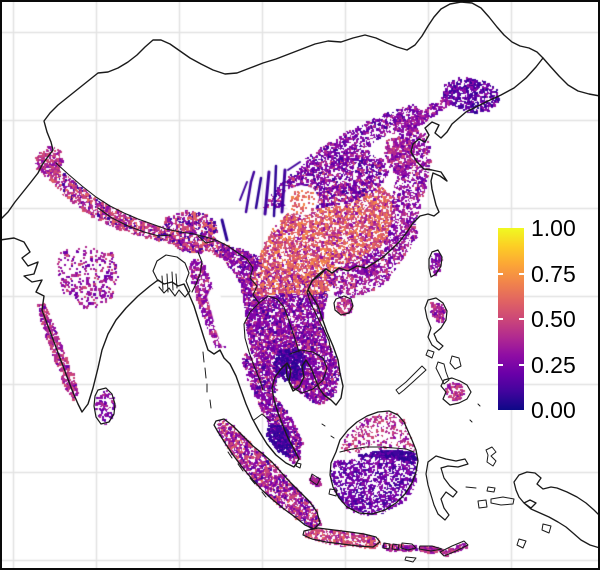 This screenshot has width=600, height=570. Describe the element at coordinates (471, 487) in the screenshot. I see `island-sula` at that location.